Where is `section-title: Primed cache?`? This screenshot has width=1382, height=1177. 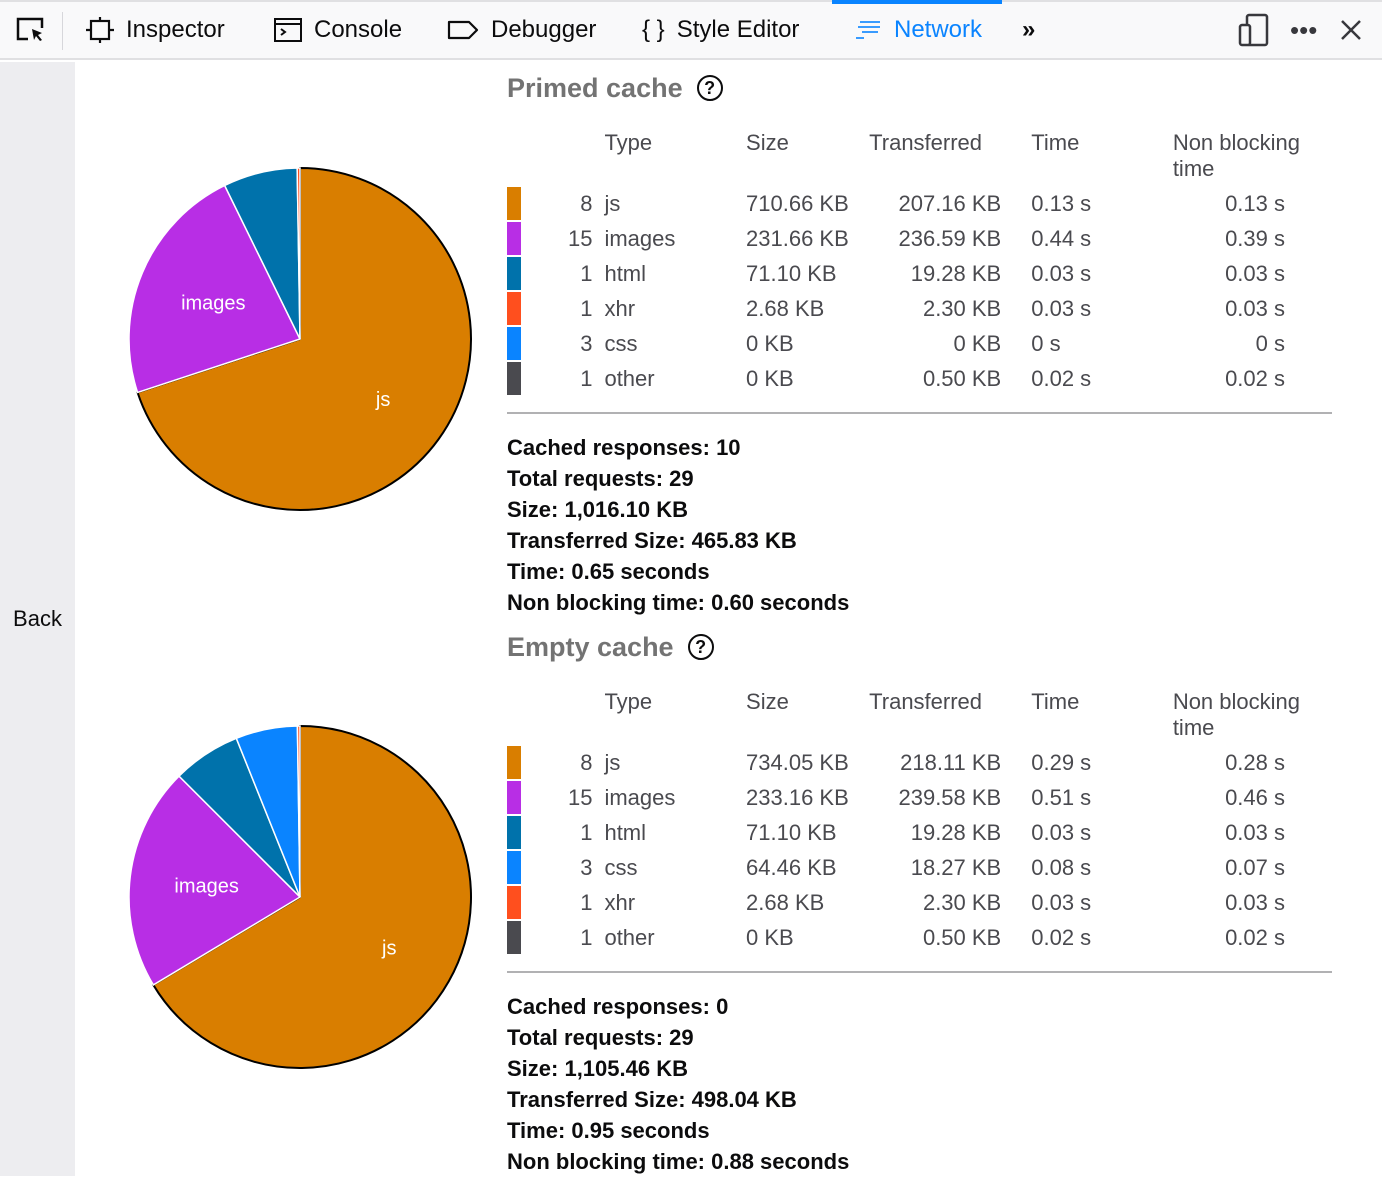 section-title: Primed cache? is located at coordinates (922, 88).